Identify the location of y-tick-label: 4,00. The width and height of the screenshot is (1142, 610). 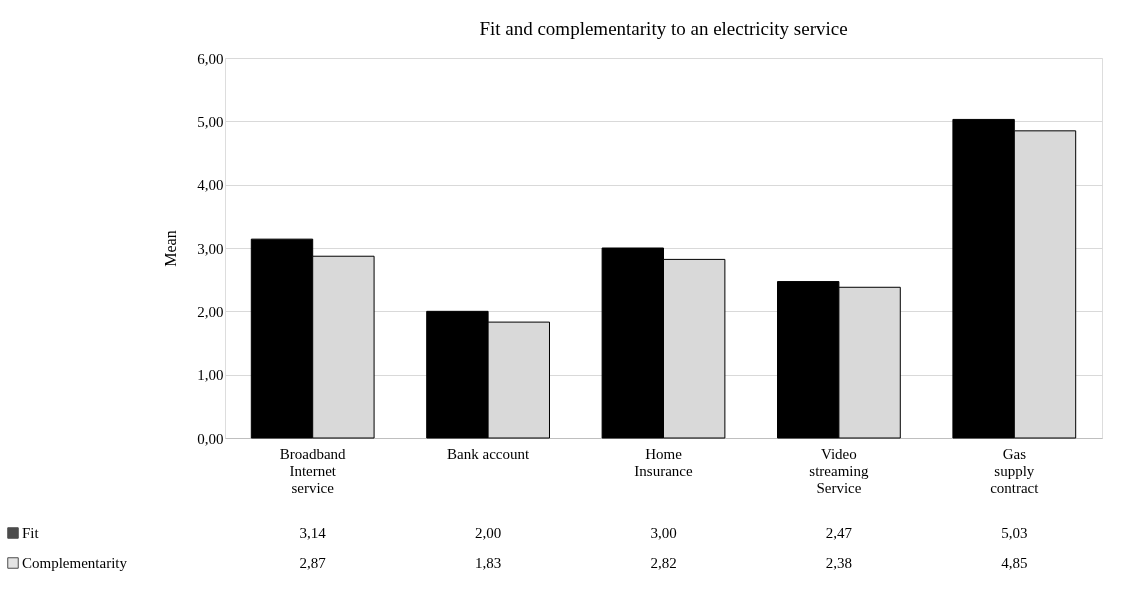
(210, 185).